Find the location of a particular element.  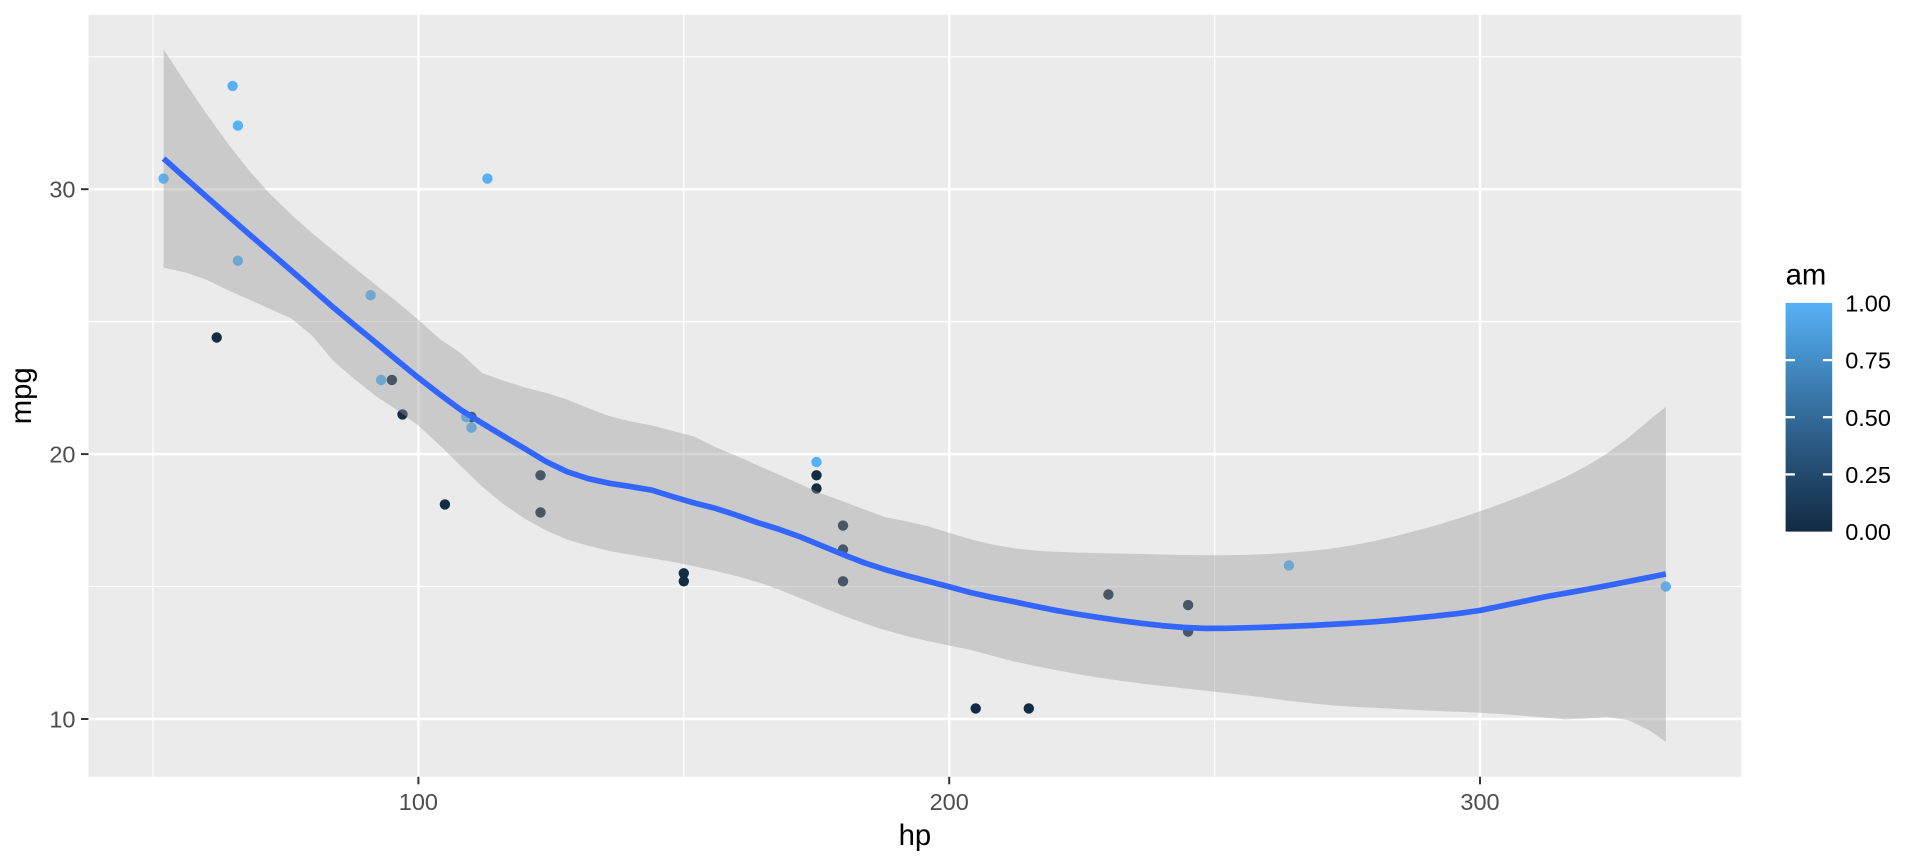

svg-text: 200 is located at coordinates (949, 802).